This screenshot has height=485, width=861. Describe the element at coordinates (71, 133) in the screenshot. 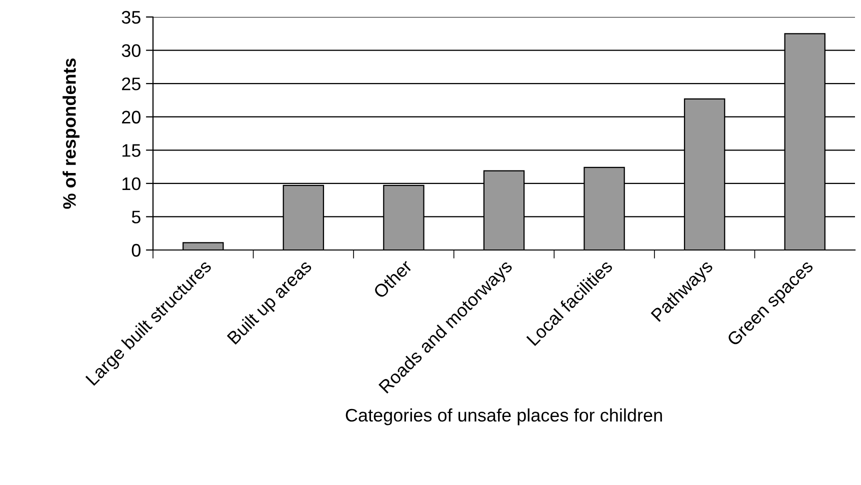

I see `y-axis-title: % of respondents` at that location.